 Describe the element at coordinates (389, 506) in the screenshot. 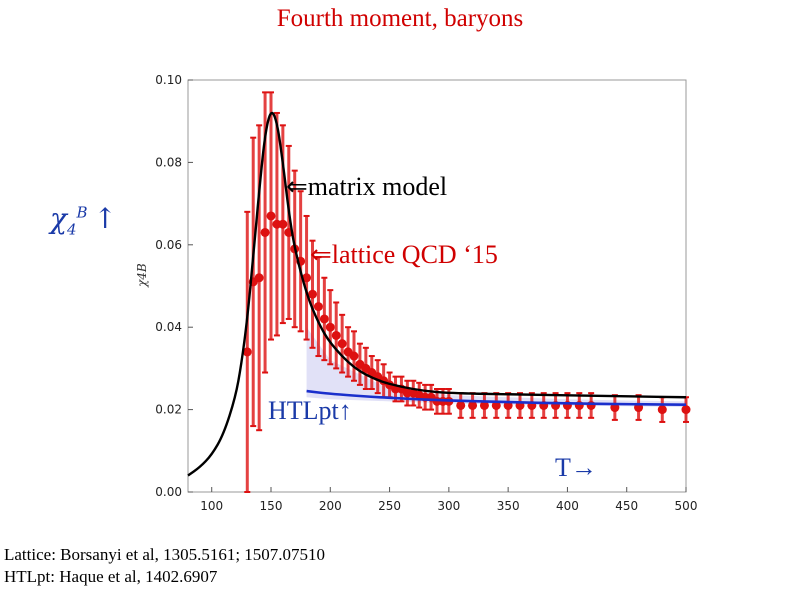

I see `x-tick-label: 250` at that location.